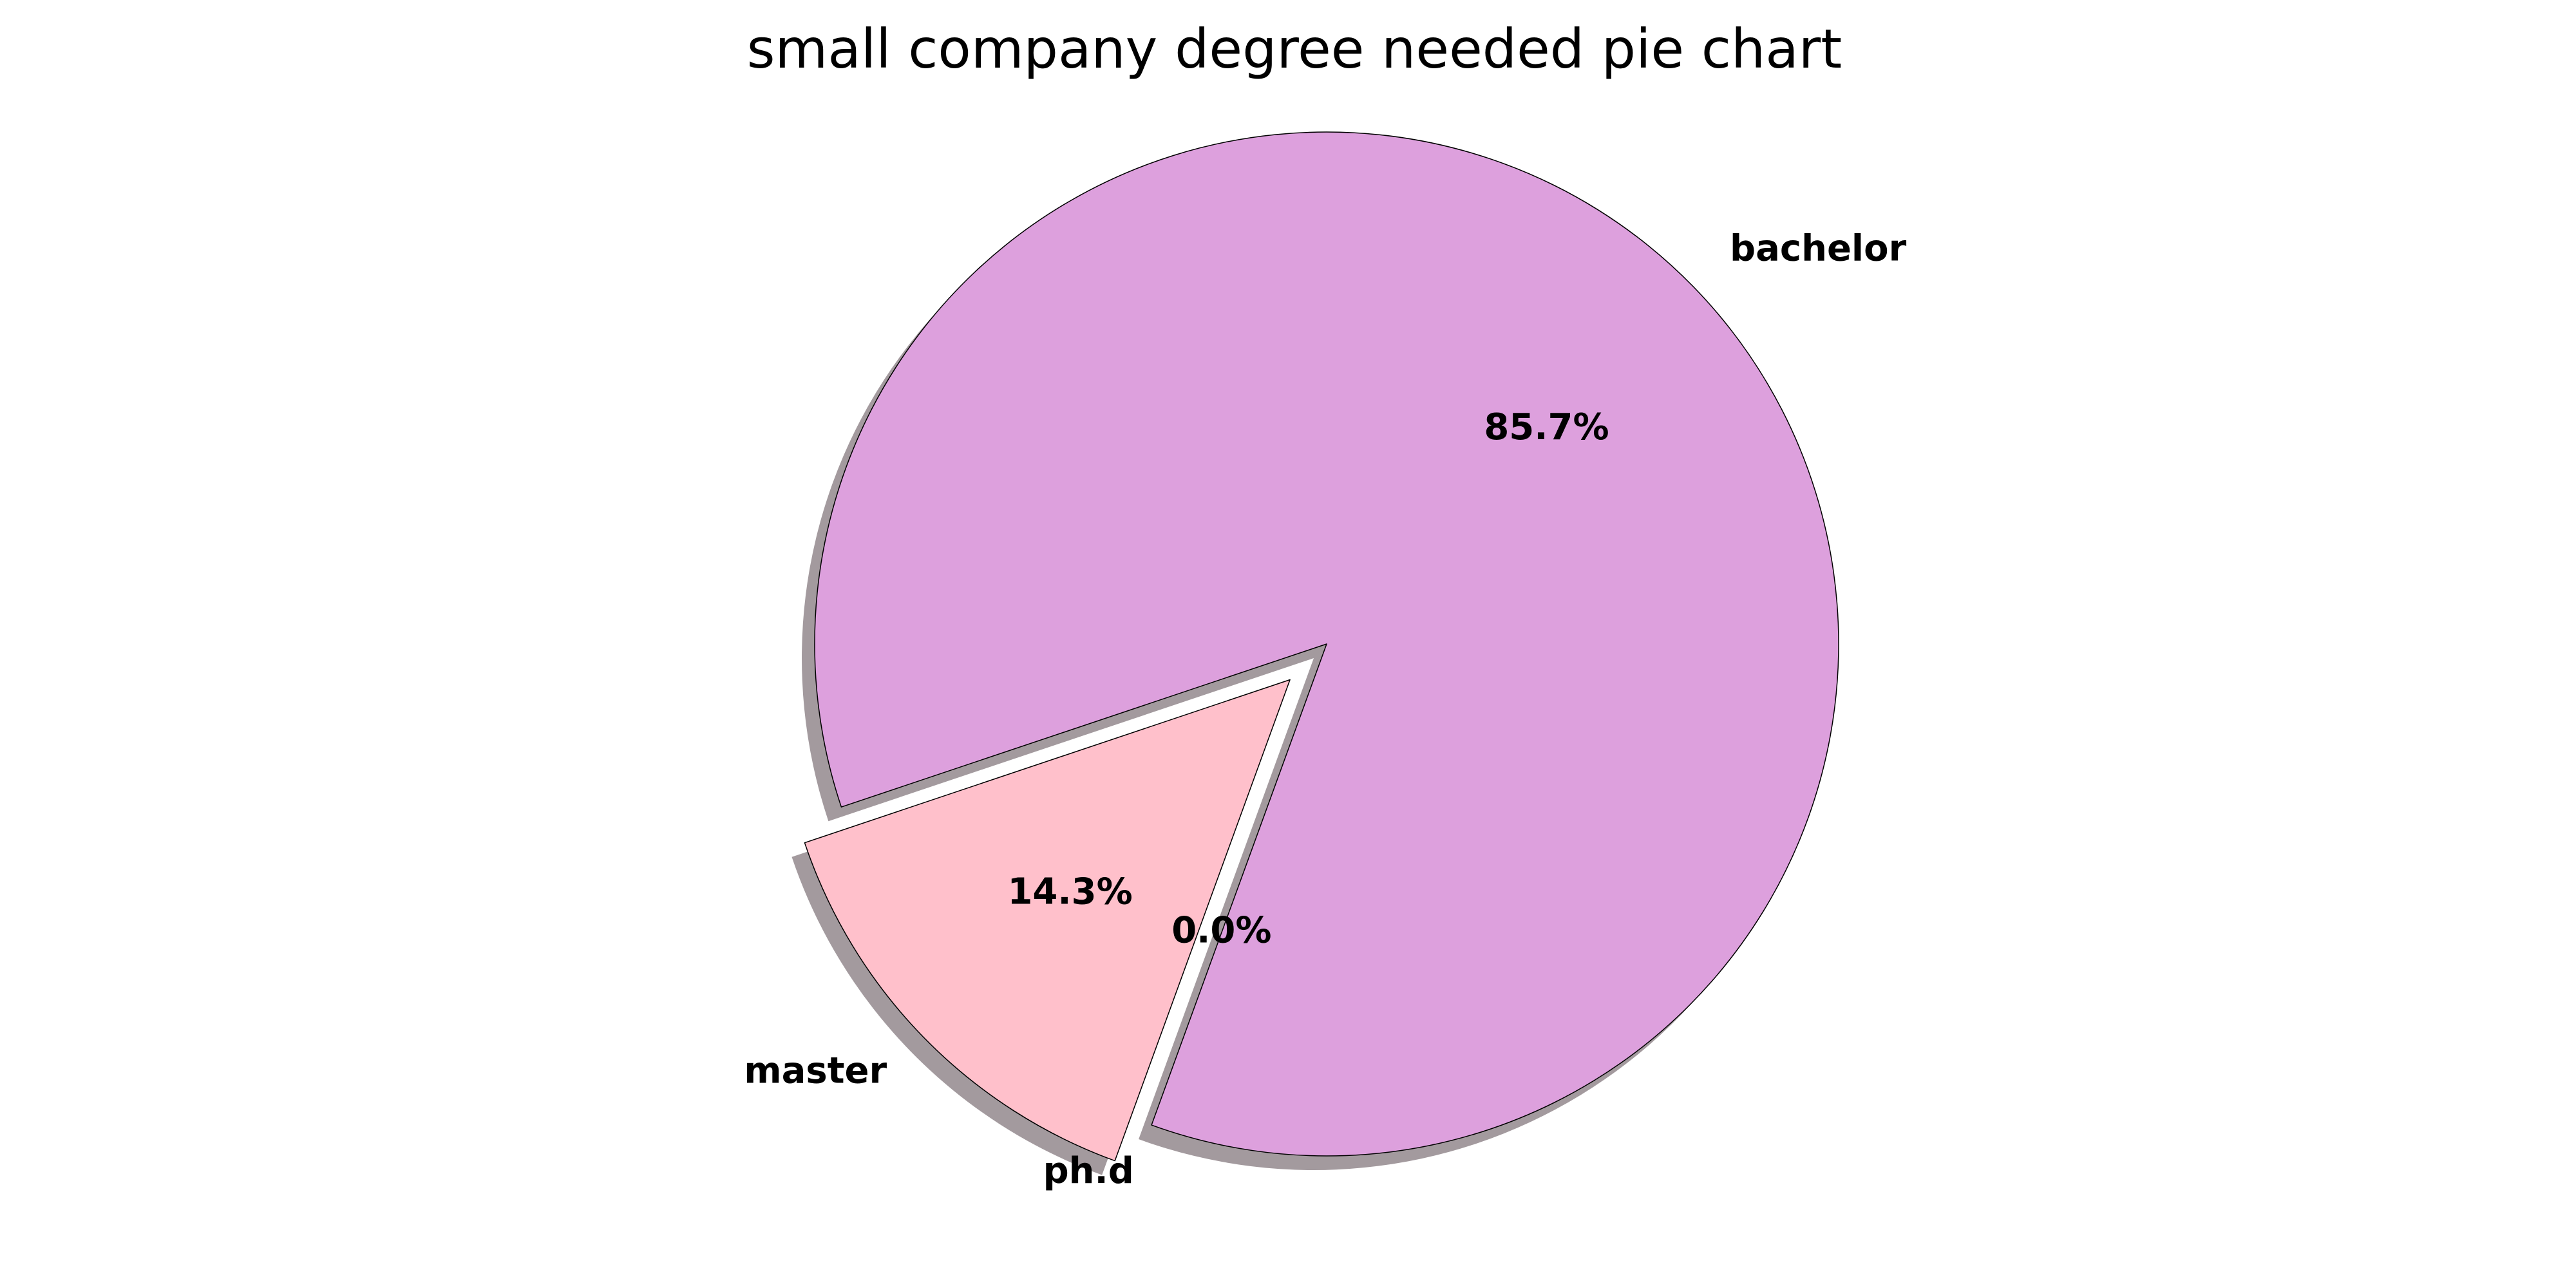 The image size is (2576, 1286). I want to click on slice-label-master: master, so click(815, 1071).